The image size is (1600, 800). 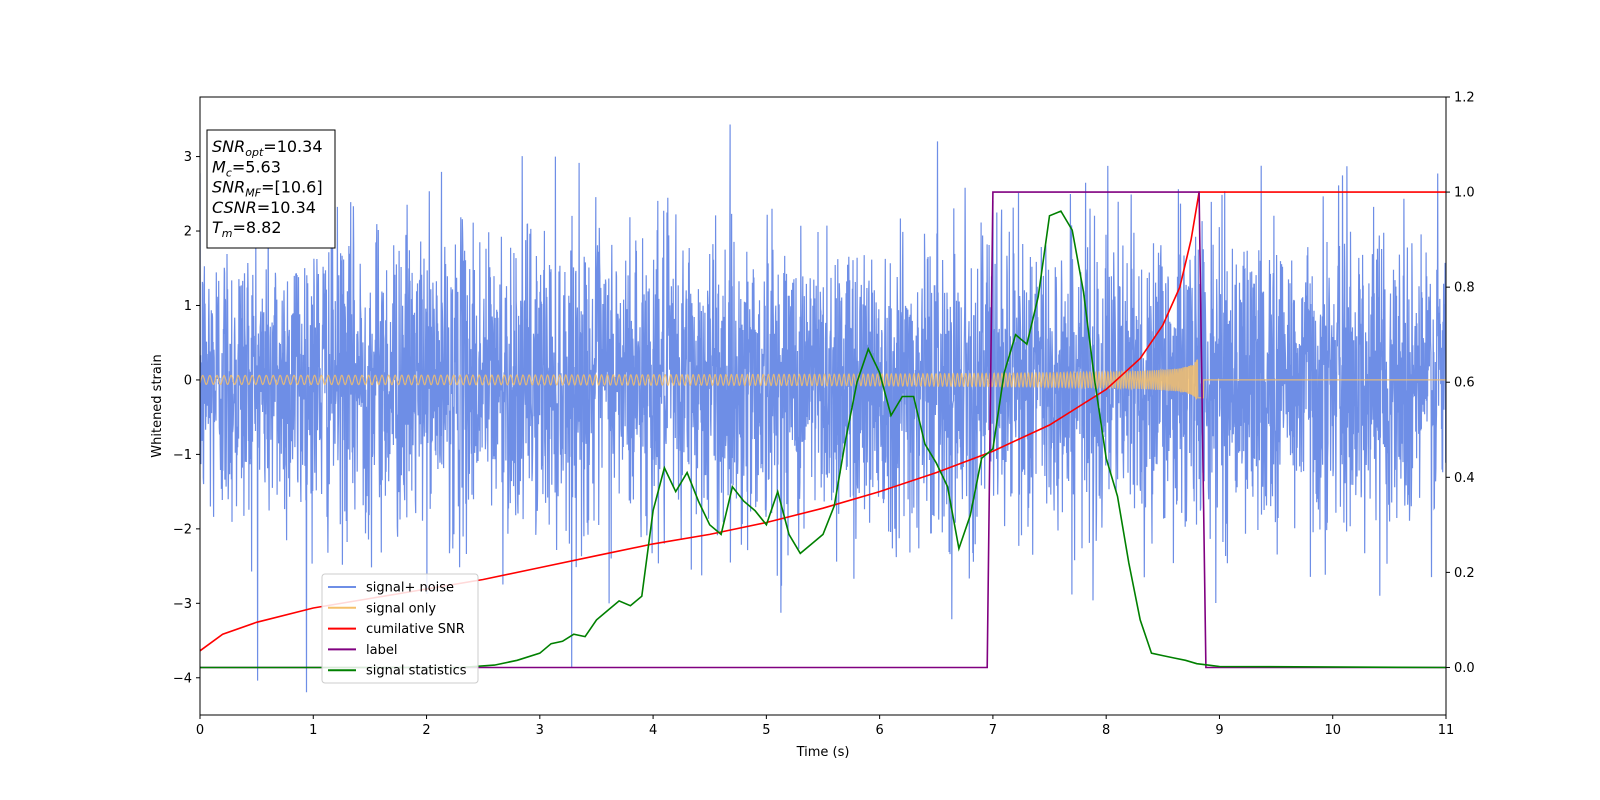 I want to click on y-right-tick-label: 1.2, so click(x=1464, y=98).